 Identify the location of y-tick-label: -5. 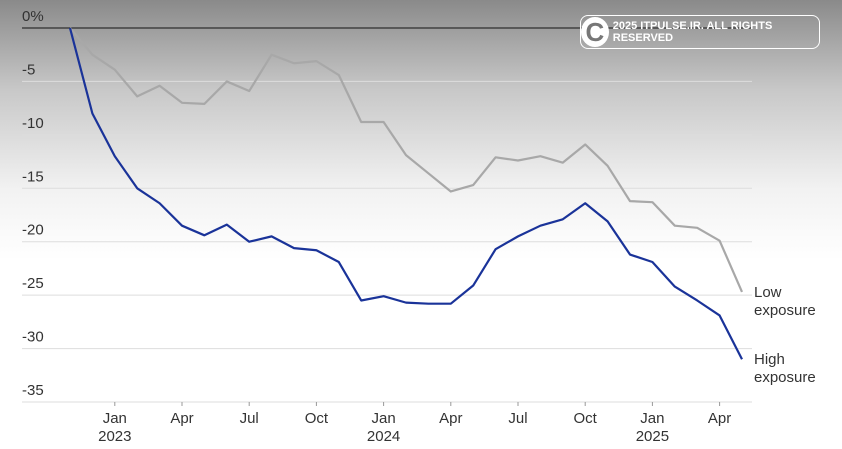
(28, 69).